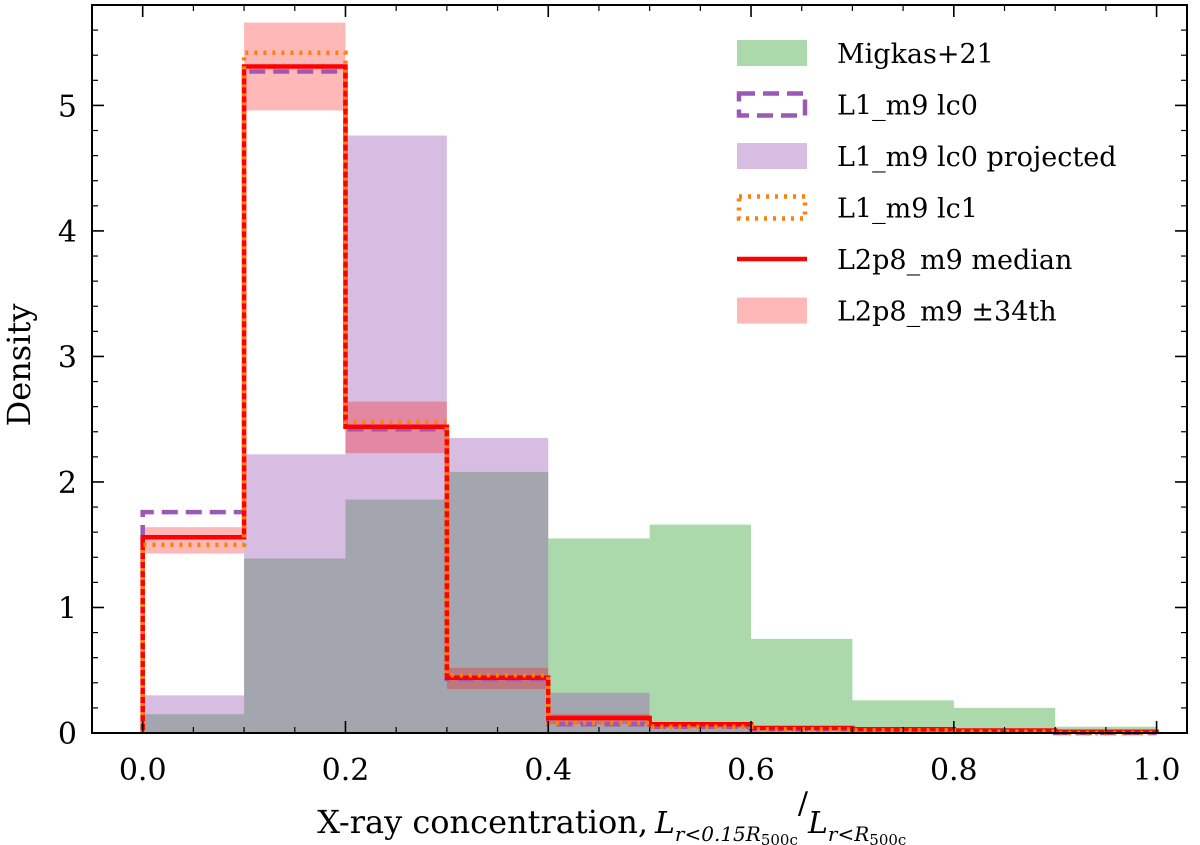  I want to click on y-axis-label: Density, so click(19, 365).